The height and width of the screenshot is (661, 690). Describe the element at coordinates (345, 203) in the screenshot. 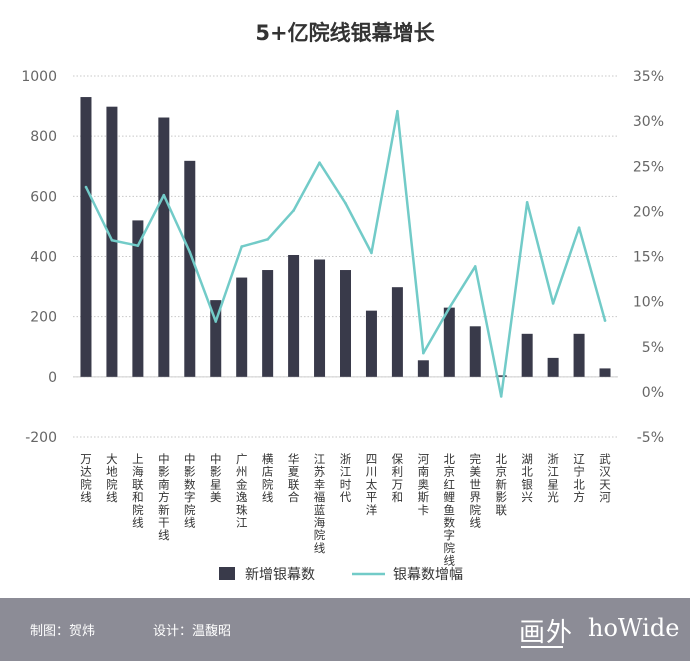

I see `line-point-浙江时代` at that location.